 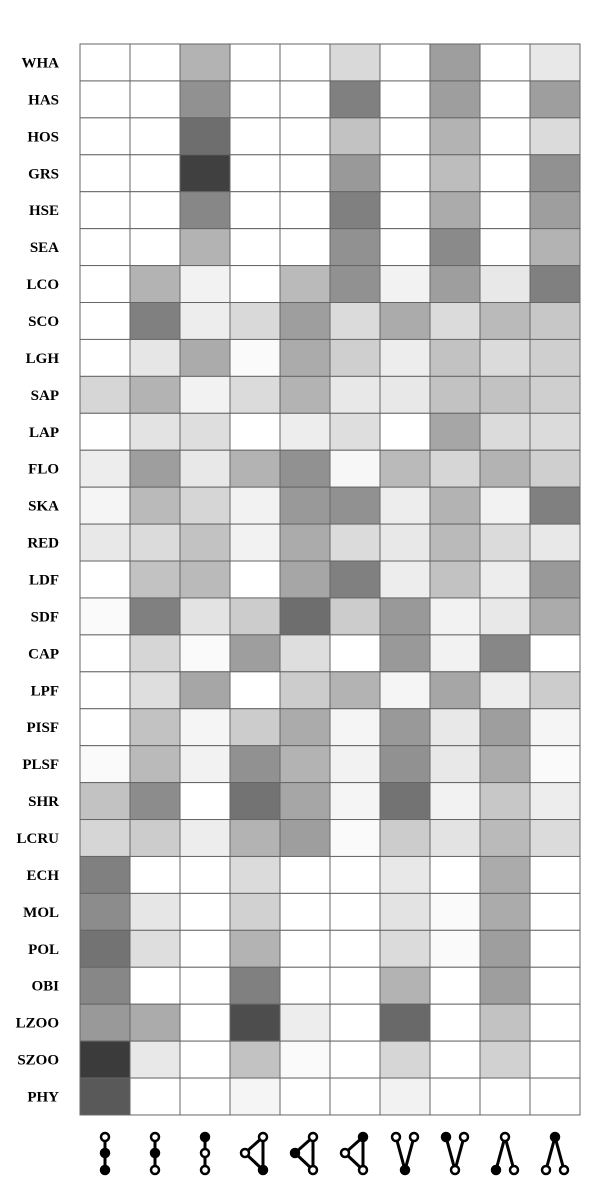 I want to click on row-label-sdf: SDF, so click(x=45, y=617).